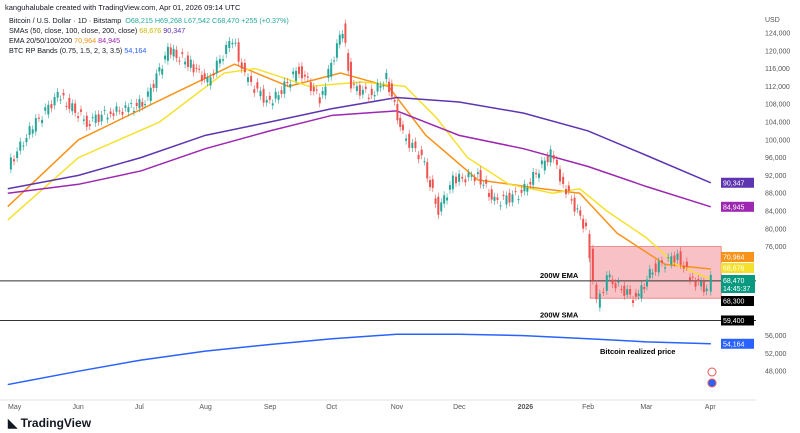  I want to click on y-tick-label: 56,000, so click(776, 336).